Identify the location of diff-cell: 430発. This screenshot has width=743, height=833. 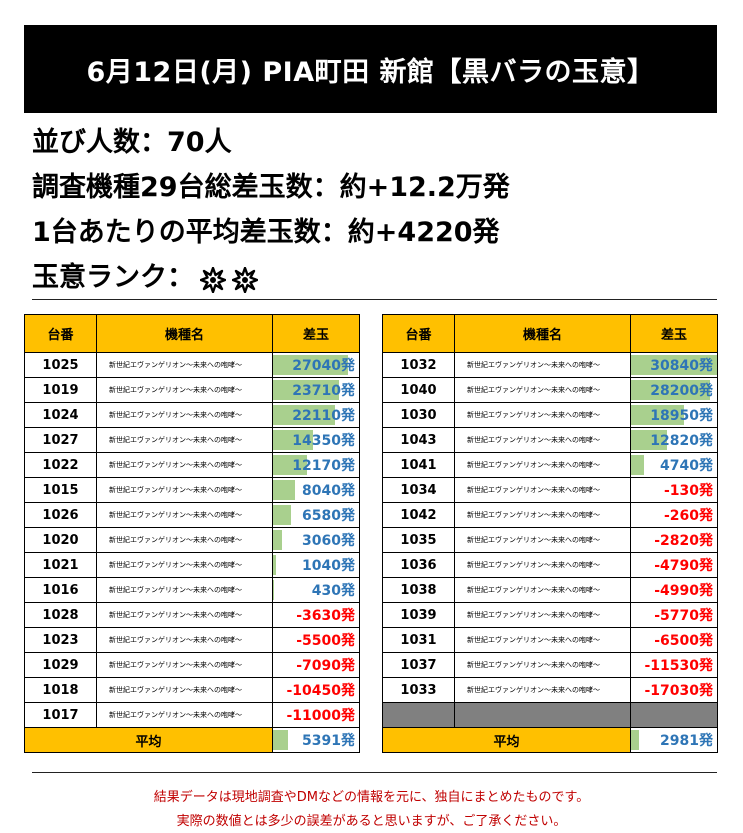
(316, 590).